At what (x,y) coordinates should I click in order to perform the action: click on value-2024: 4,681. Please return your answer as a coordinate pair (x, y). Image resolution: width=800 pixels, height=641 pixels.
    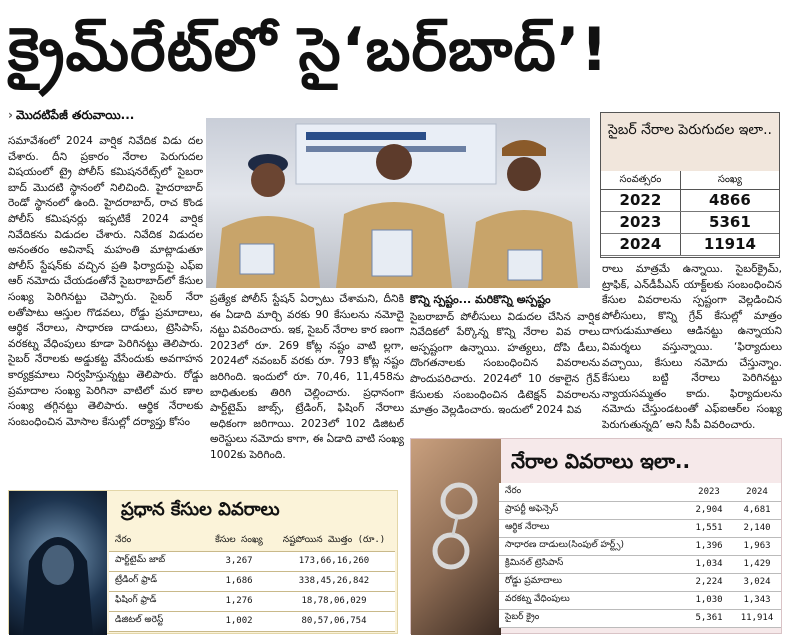
    Looking at the image, I should click on (757, 510).